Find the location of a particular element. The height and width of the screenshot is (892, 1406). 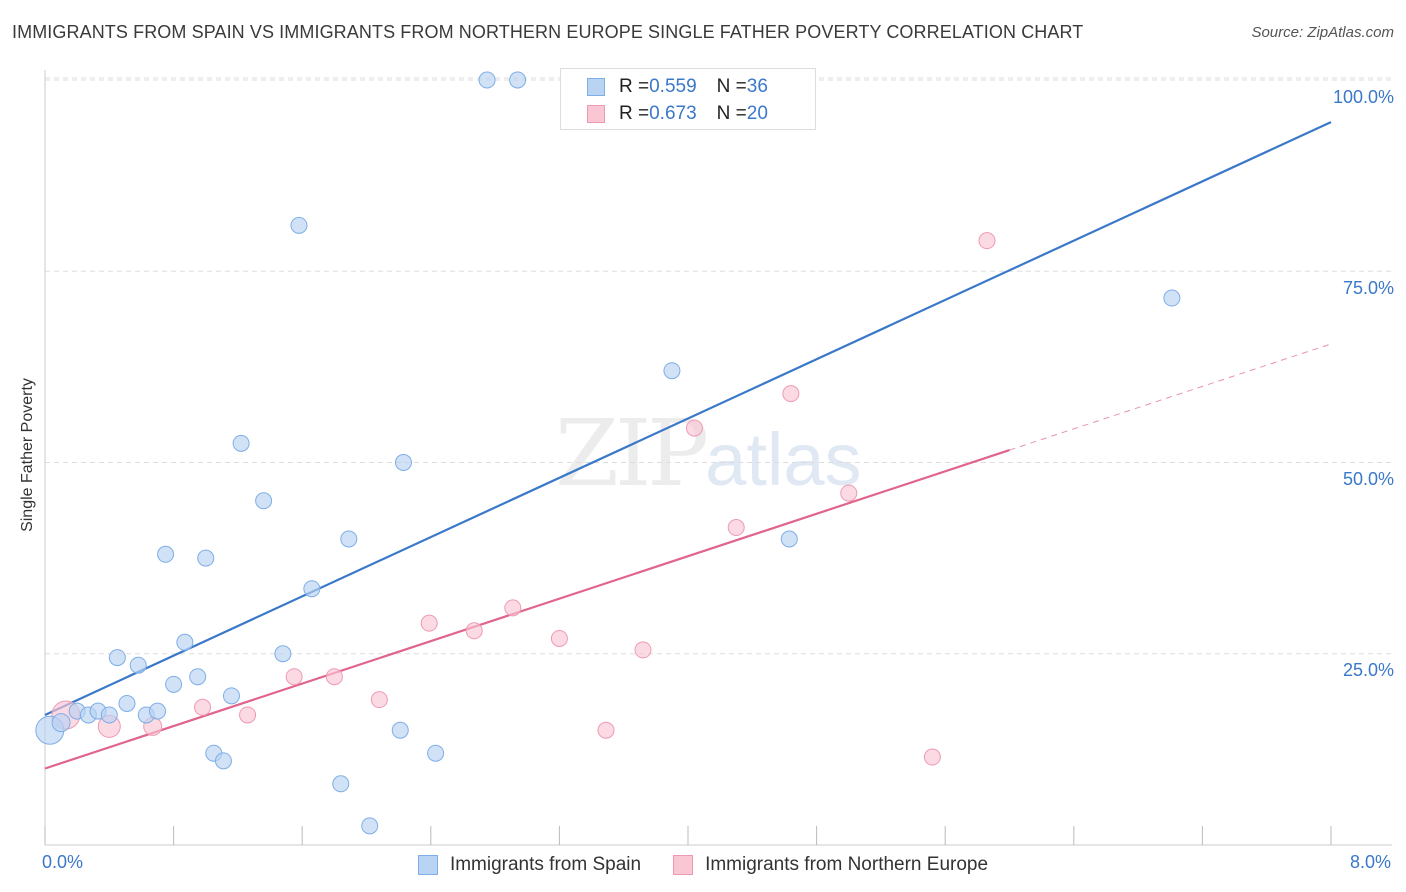

watermark: ZIPatlas is located at coordinates (708, 453).